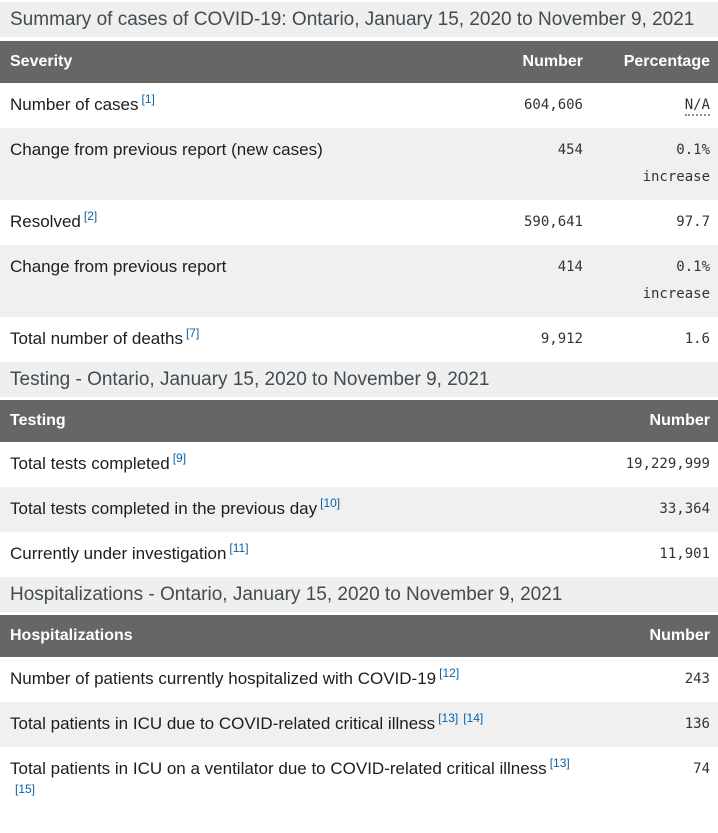  What do you see at coordinates (293, 421) in the screenshot?
I see `testing-column-header: Testing` at bounding box center [293, 421].